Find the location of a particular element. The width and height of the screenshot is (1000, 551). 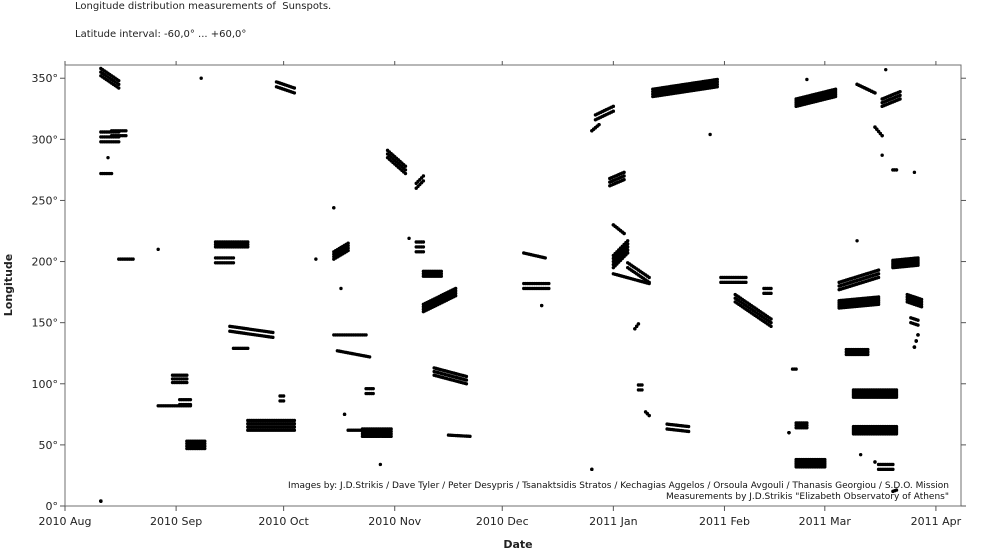

y-tick-label: 50° is located at coordinates (49, 445).